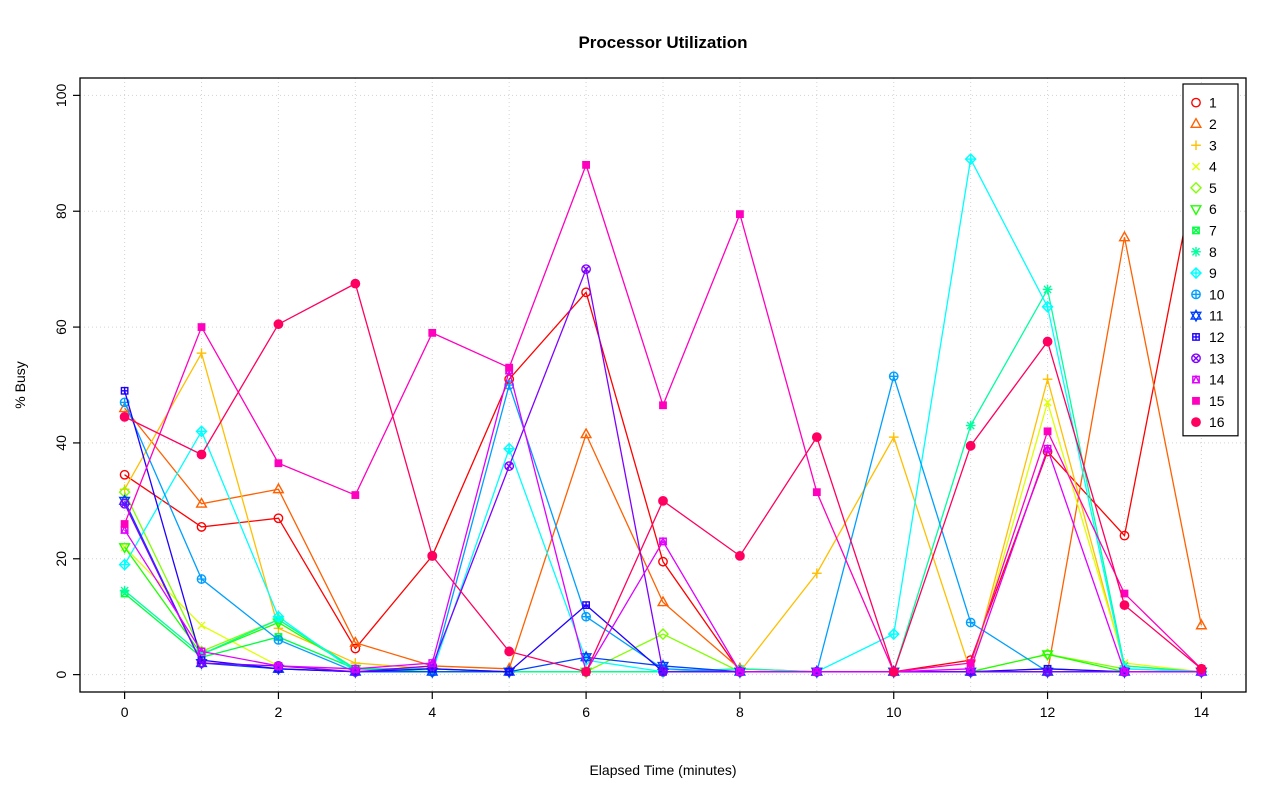 The height and width of the screenshot is (801, 1280). What do you see at coordinates (1216, 316) in the screenshot?
I see `legend-label: 11` at bounding box center [1216, 316].